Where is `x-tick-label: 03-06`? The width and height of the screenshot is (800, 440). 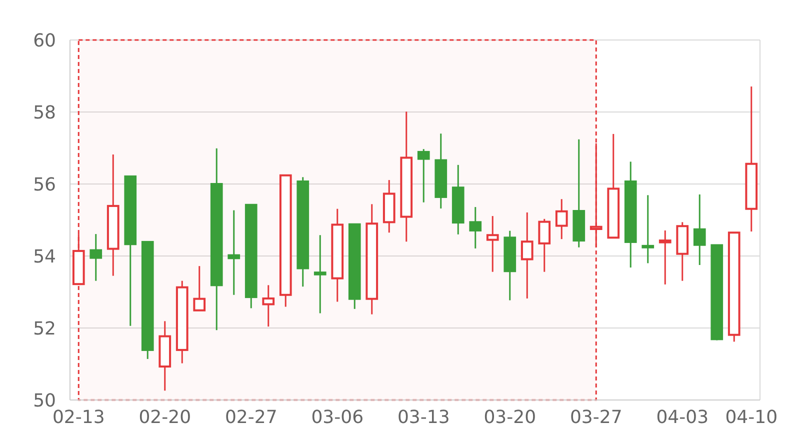
x-tick-label: 03-06 is located at coordinates (337, 417).